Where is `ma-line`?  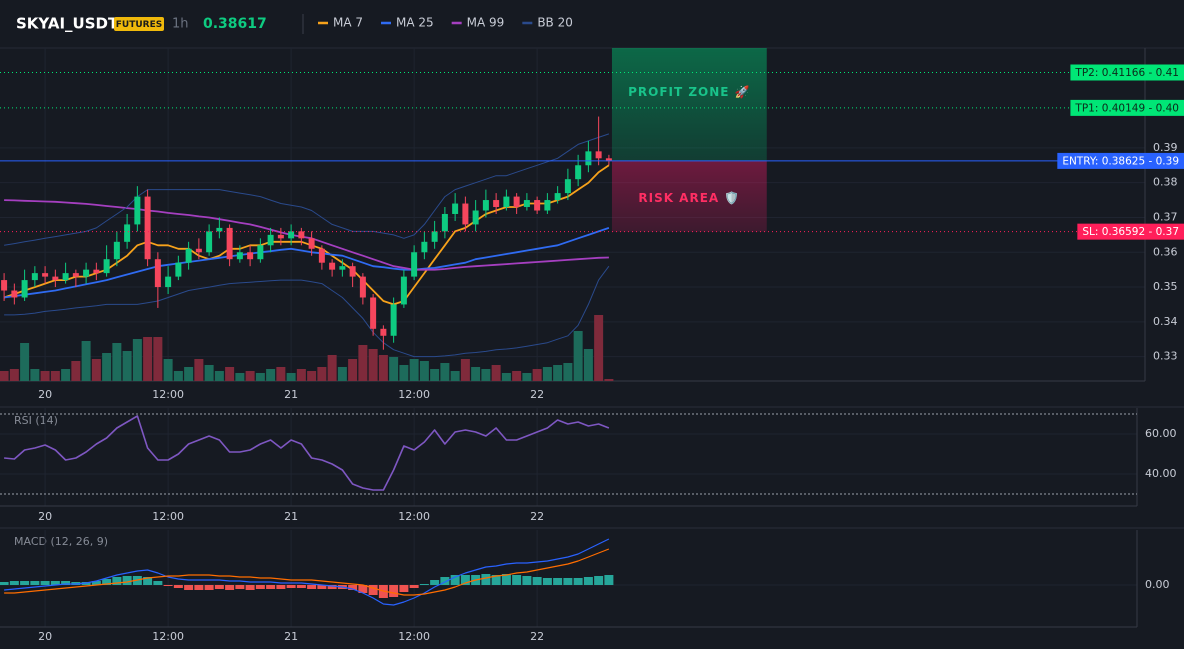 ma-line is located at coordinates (306, 235).